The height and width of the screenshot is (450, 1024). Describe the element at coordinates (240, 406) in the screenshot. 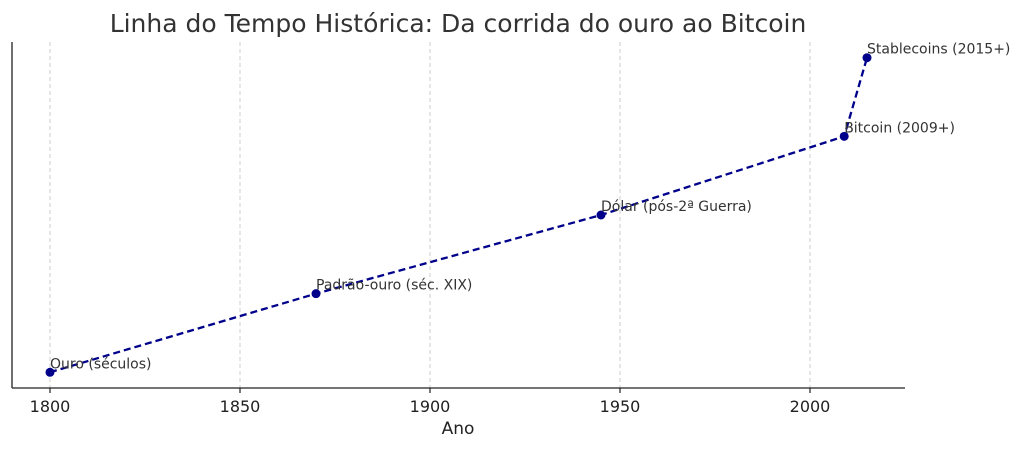

I see `x-tick-label: 1850` at that location.